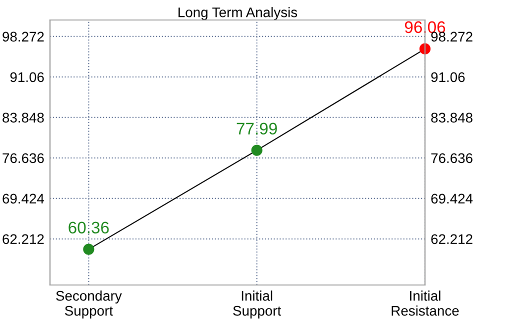  I want to click on data-label: 60.36, so click(88, 228).